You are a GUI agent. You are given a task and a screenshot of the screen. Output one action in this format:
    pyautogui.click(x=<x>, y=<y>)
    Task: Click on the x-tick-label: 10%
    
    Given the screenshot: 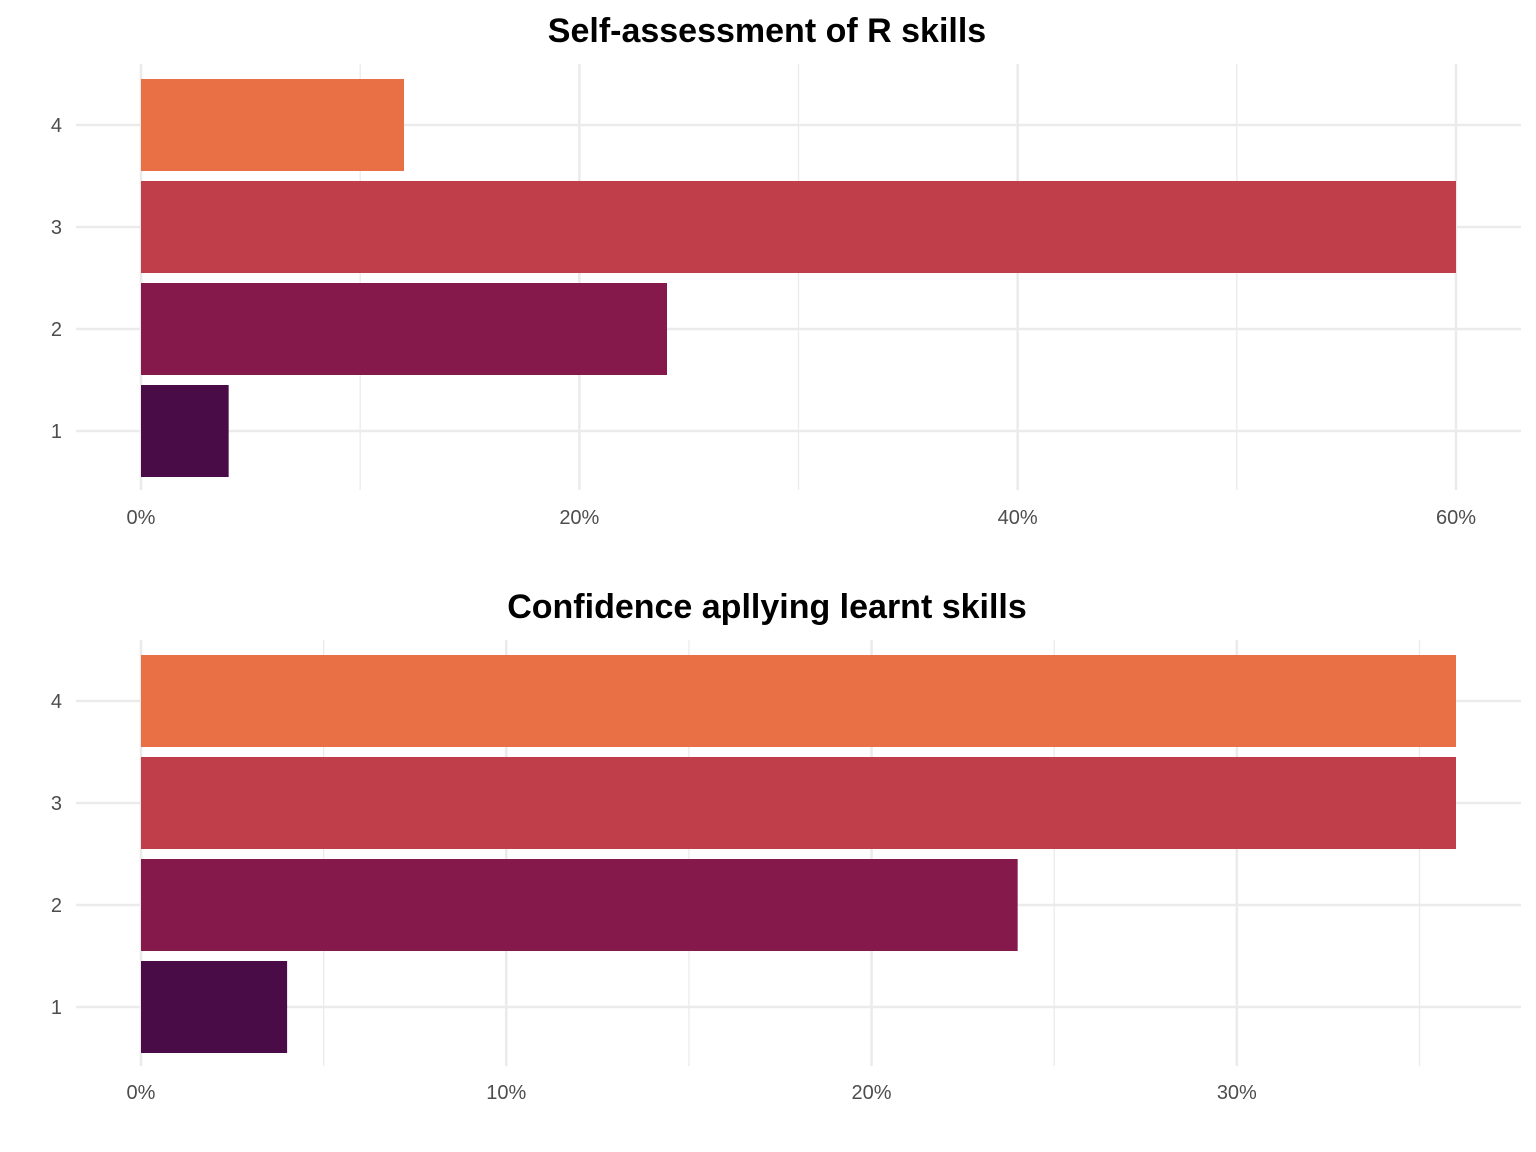 What is the action you would take?
    pyautogui.click(x=506, y=1093)
    